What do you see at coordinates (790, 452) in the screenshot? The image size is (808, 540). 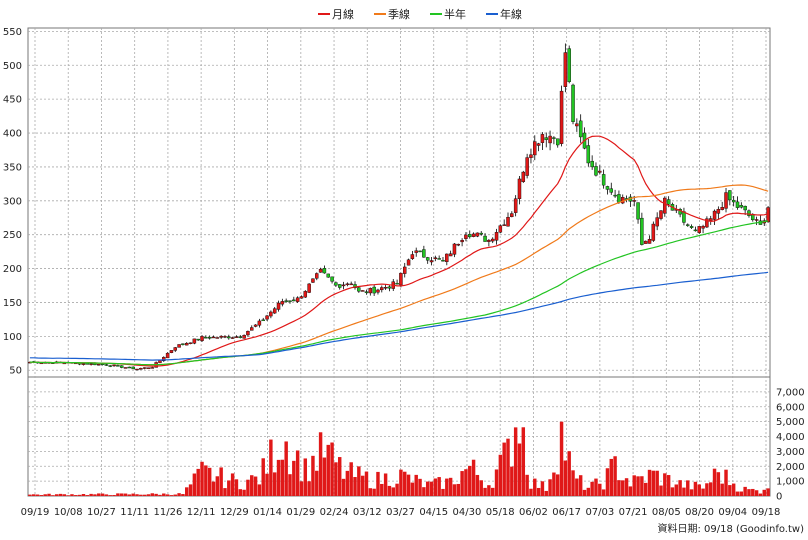 I see `volume-tick-label: 3,000` at bounding box center [790, 452].